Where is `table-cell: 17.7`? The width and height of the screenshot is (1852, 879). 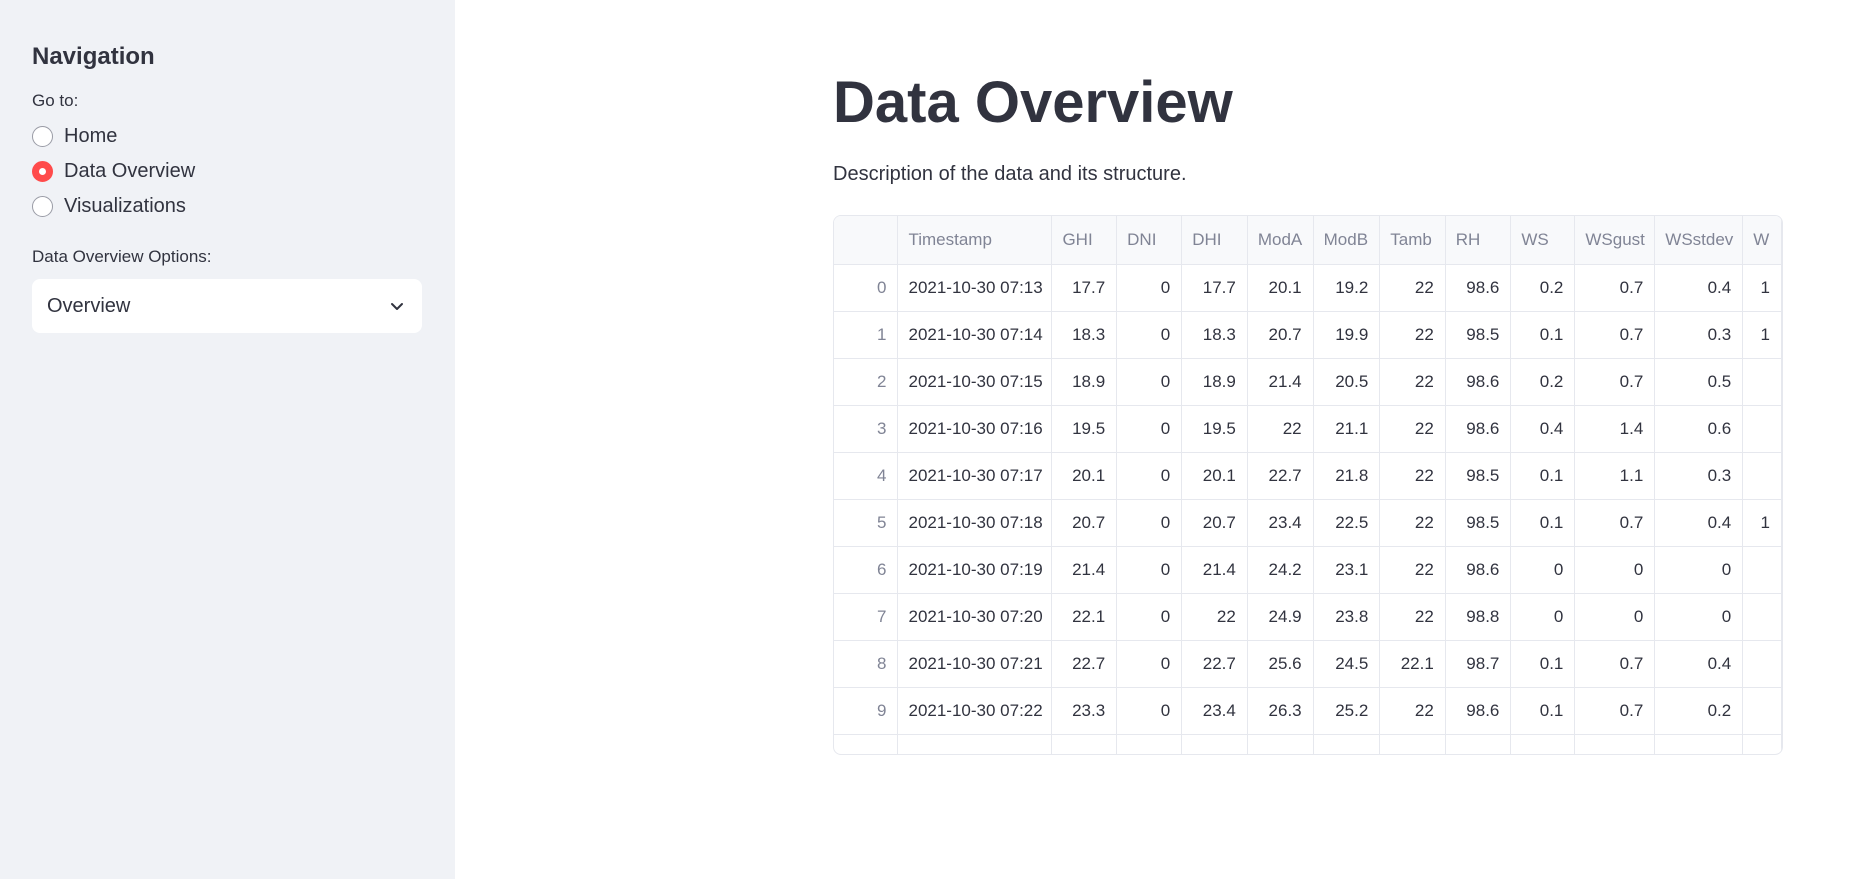
table-cell: 17.7 is located at coordinates (1084, 288).